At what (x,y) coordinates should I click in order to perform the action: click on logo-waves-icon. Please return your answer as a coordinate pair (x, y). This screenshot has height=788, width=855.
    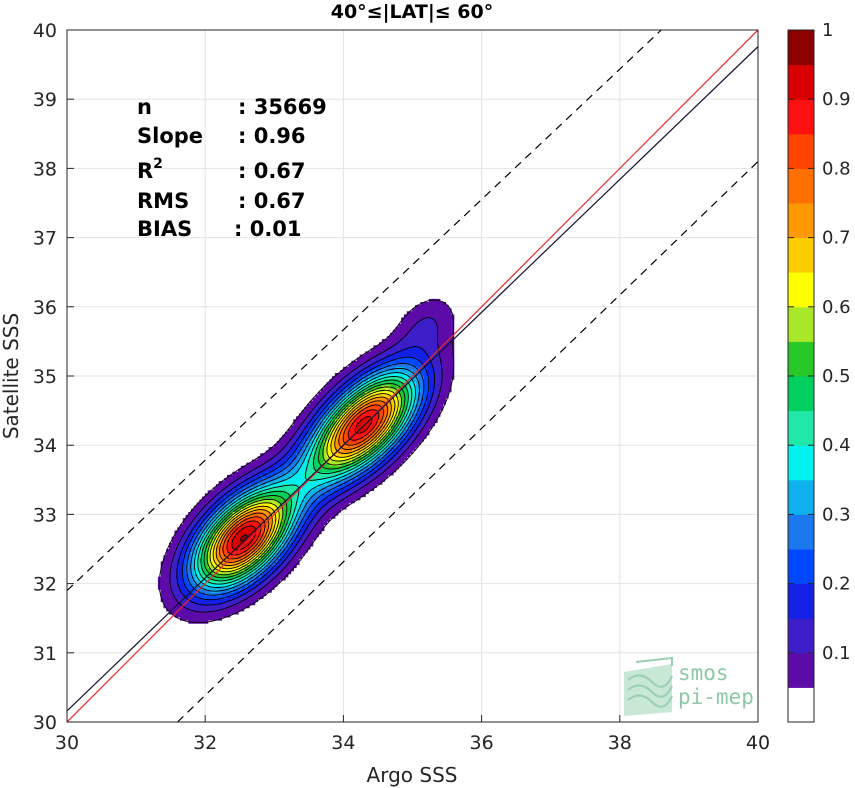
    Looking at the image, I should click on (648, 686).